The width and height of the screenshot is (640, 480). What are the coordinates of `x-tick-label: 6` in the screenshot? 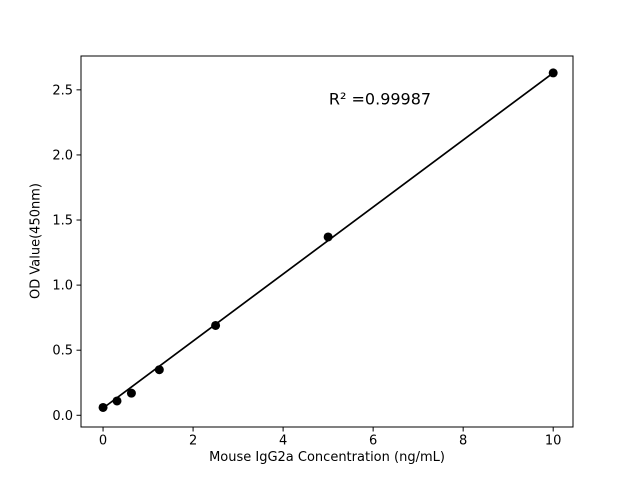 It's located at (373, 441).